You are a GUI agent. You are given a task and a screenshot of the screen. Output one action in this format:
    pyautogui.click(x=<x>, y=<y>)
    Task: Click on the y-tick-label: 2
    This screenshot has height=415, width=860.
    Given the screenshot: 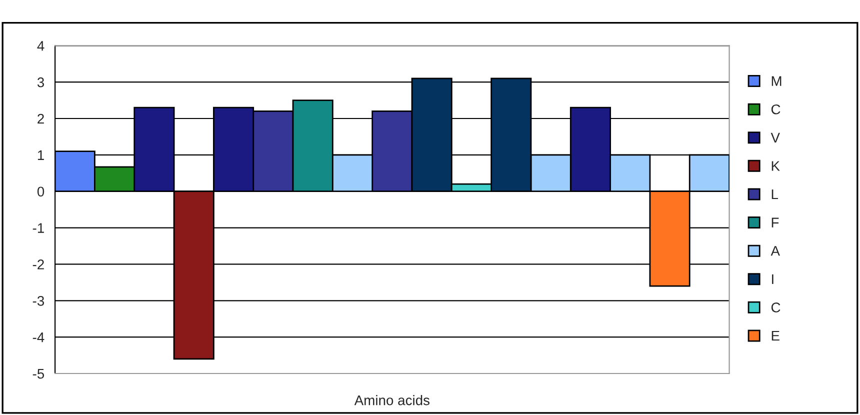 What is the action you would take?
    pyautogui.click(x=41, y=119)
    